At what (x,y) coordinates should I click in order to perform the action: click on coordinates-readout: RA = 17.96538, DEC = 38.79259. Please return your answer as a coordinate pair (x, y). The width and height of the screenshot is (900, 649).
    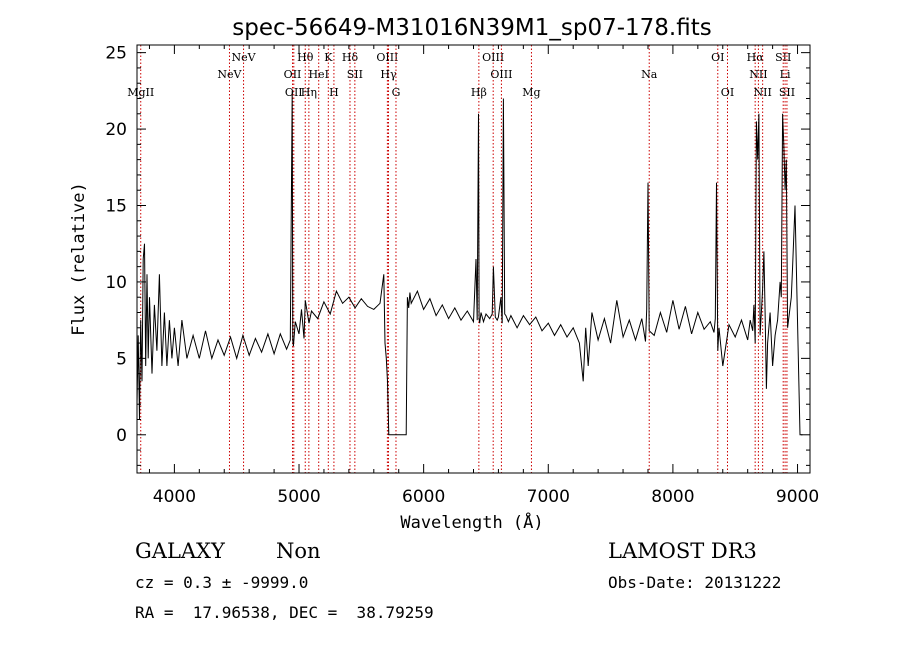
    Looking at the image, I should click on (284, 612).